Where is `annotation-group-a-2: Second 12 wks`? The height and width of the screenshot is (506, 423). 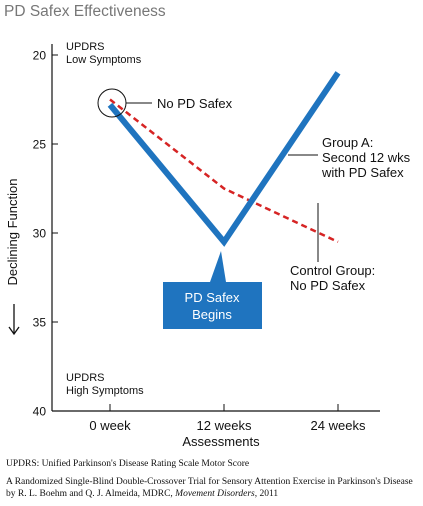
annotation-group-a-2: Second 12 wks is located at coordinates (366, 157).